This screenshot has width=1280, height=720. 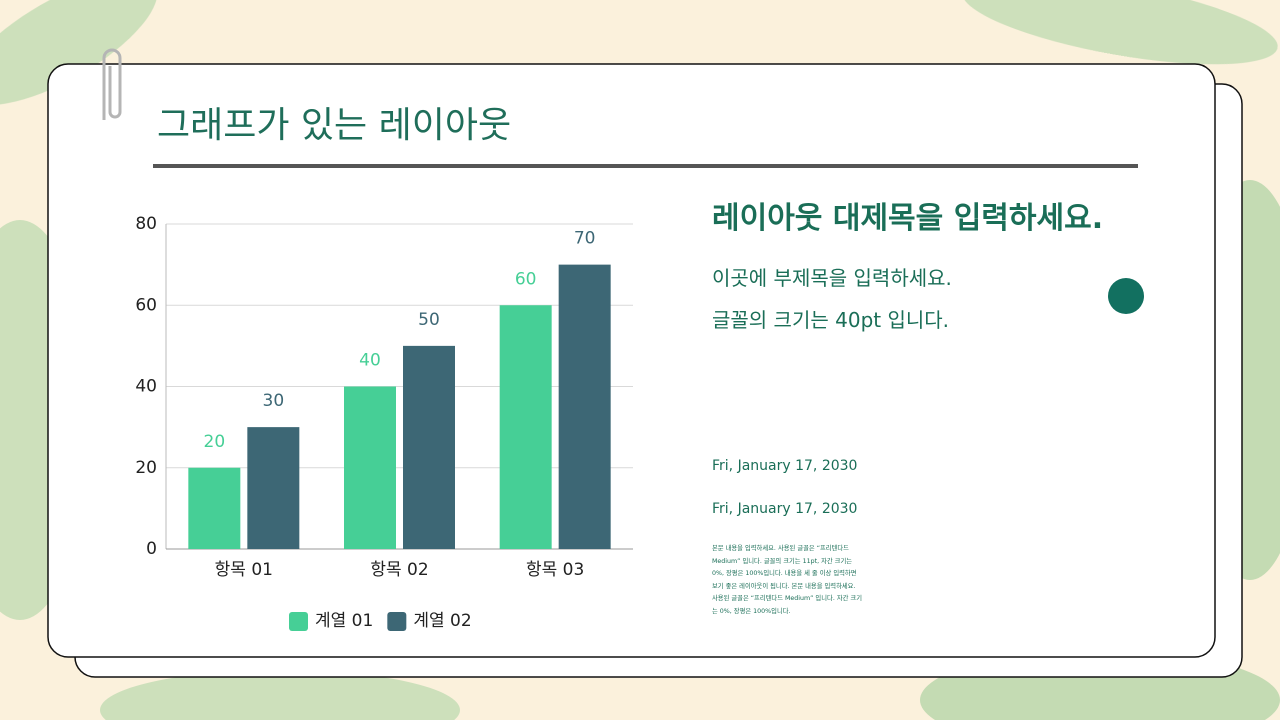 What do you see at coordinates (832, 278) in the screenshot?
I see `subtitle: 이곳에 부제목을 입력하세요.` at bounding box center [832, 278].